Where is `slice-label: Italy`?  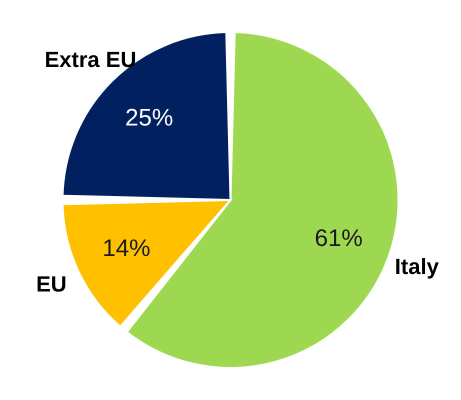
slice-label: Italy is located at coordinates (417, 267).